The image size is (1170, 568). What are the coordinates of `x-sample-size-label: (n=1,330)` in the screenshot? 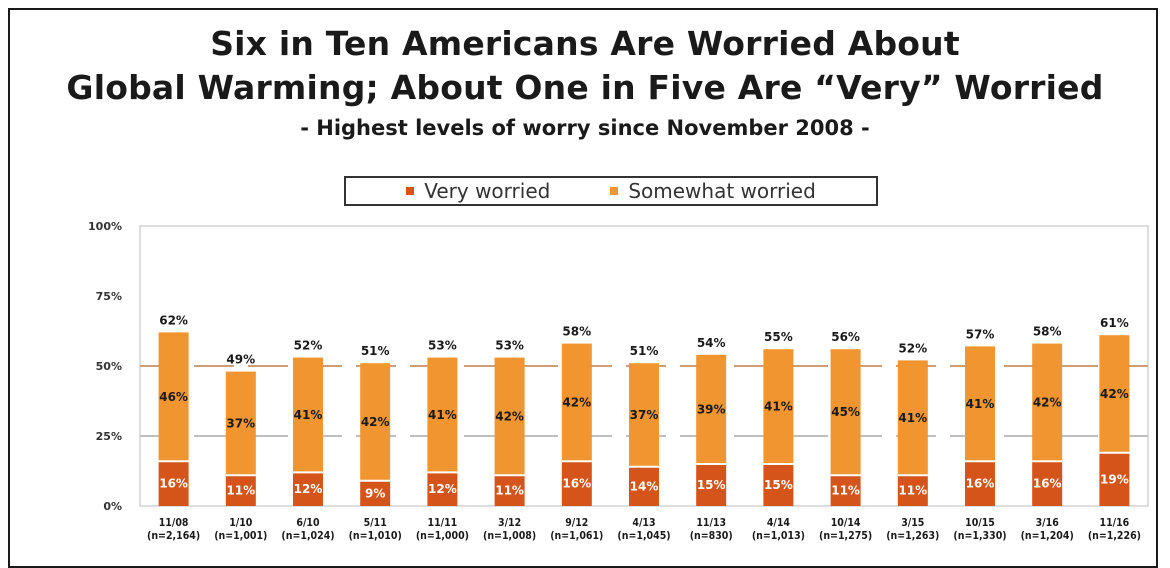 It's located at (979, 536).